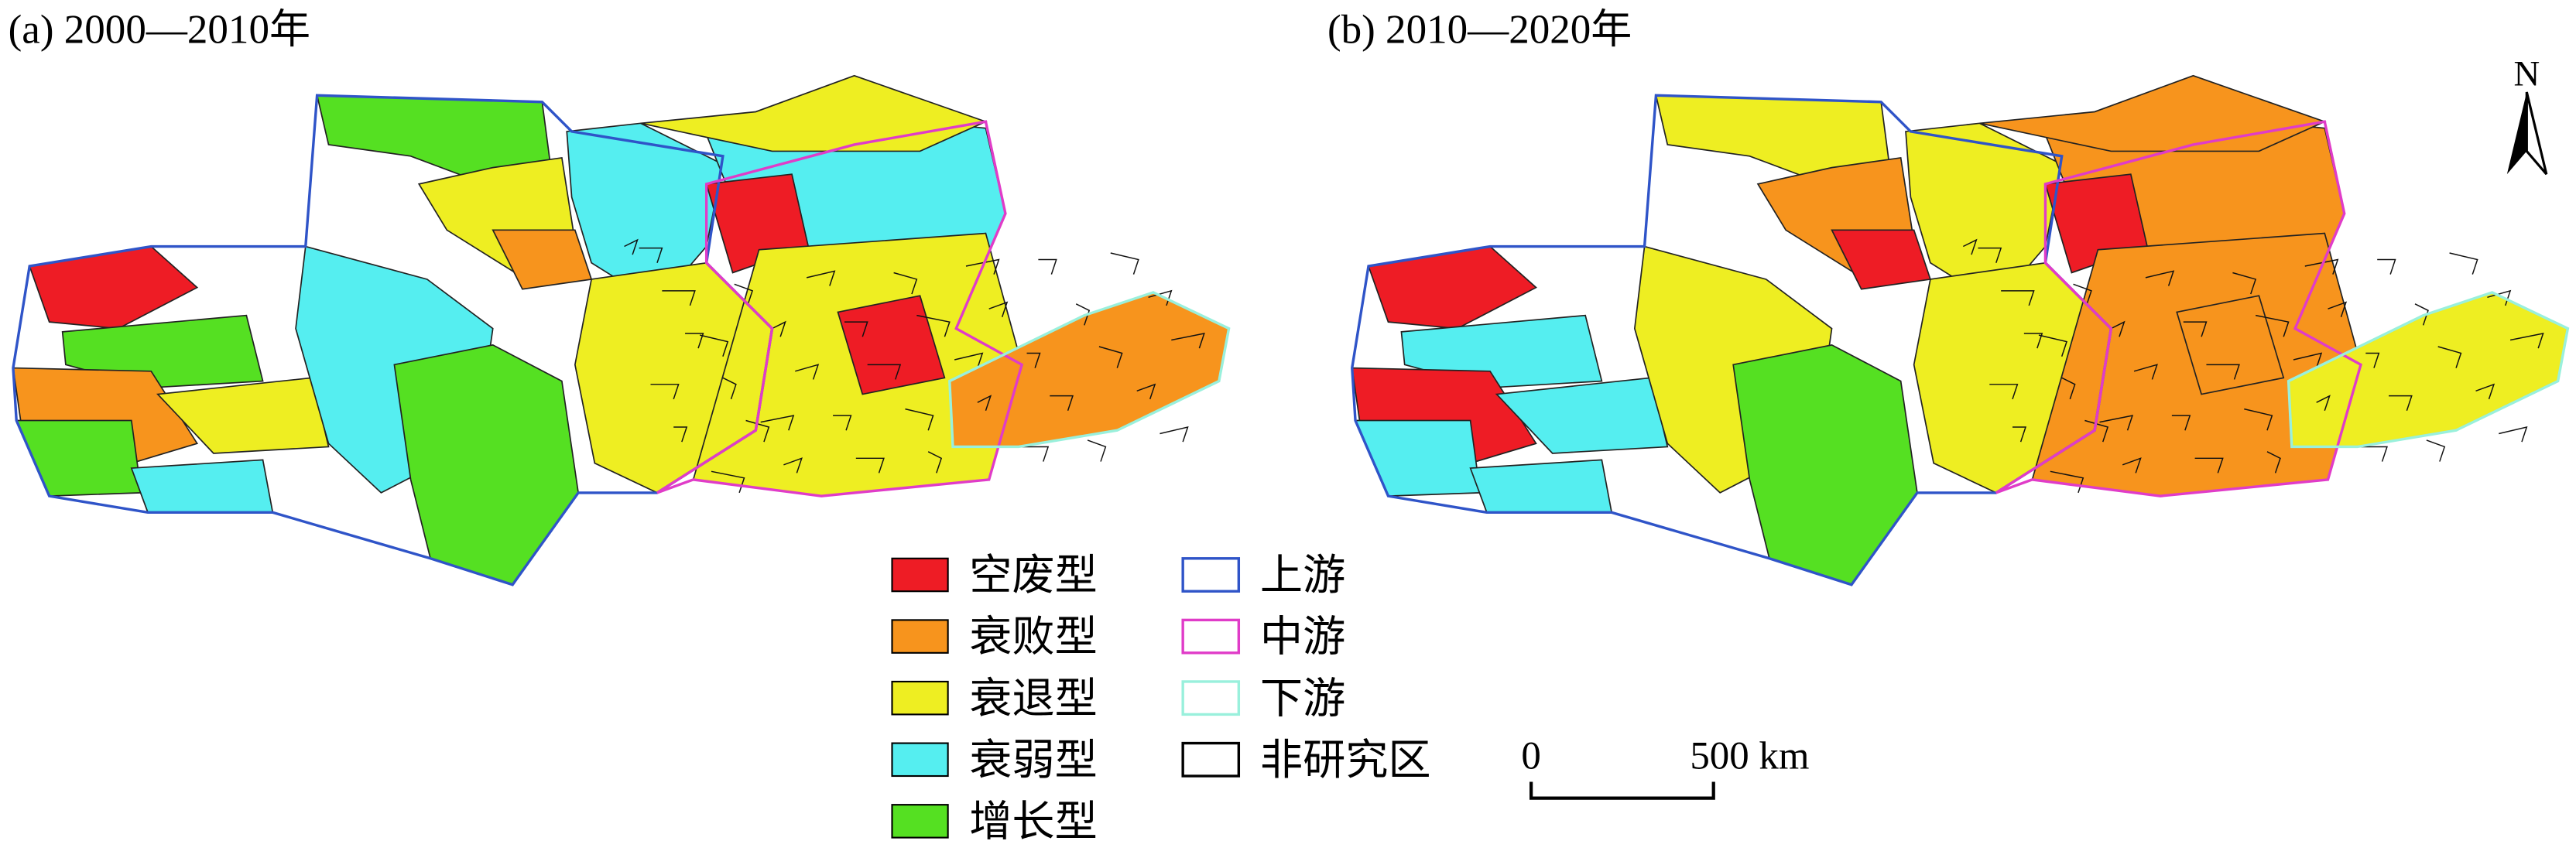 The height and width of the screenshot is (841, 2576). Describe the element at coordinates (1666, 767) in the screenshot. I see `scale-bar: 0 500 km` at that location.